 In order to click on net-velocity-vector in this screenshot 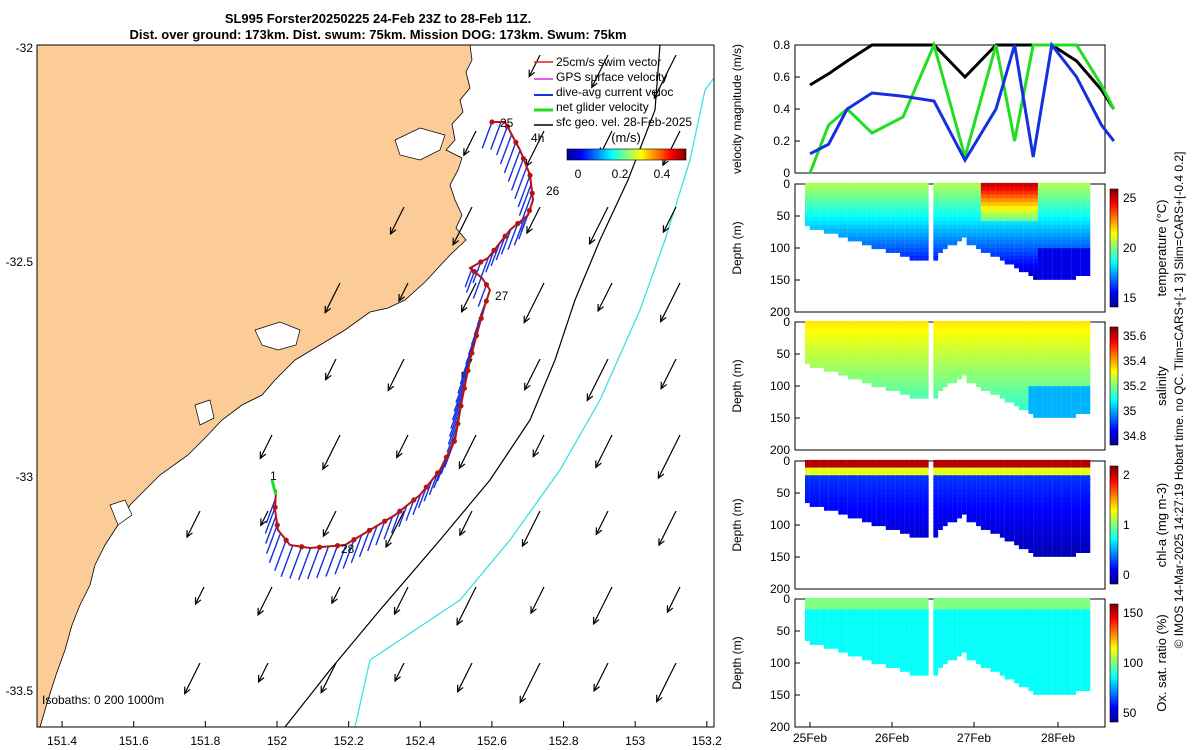, I will do `click(274, 487)`.